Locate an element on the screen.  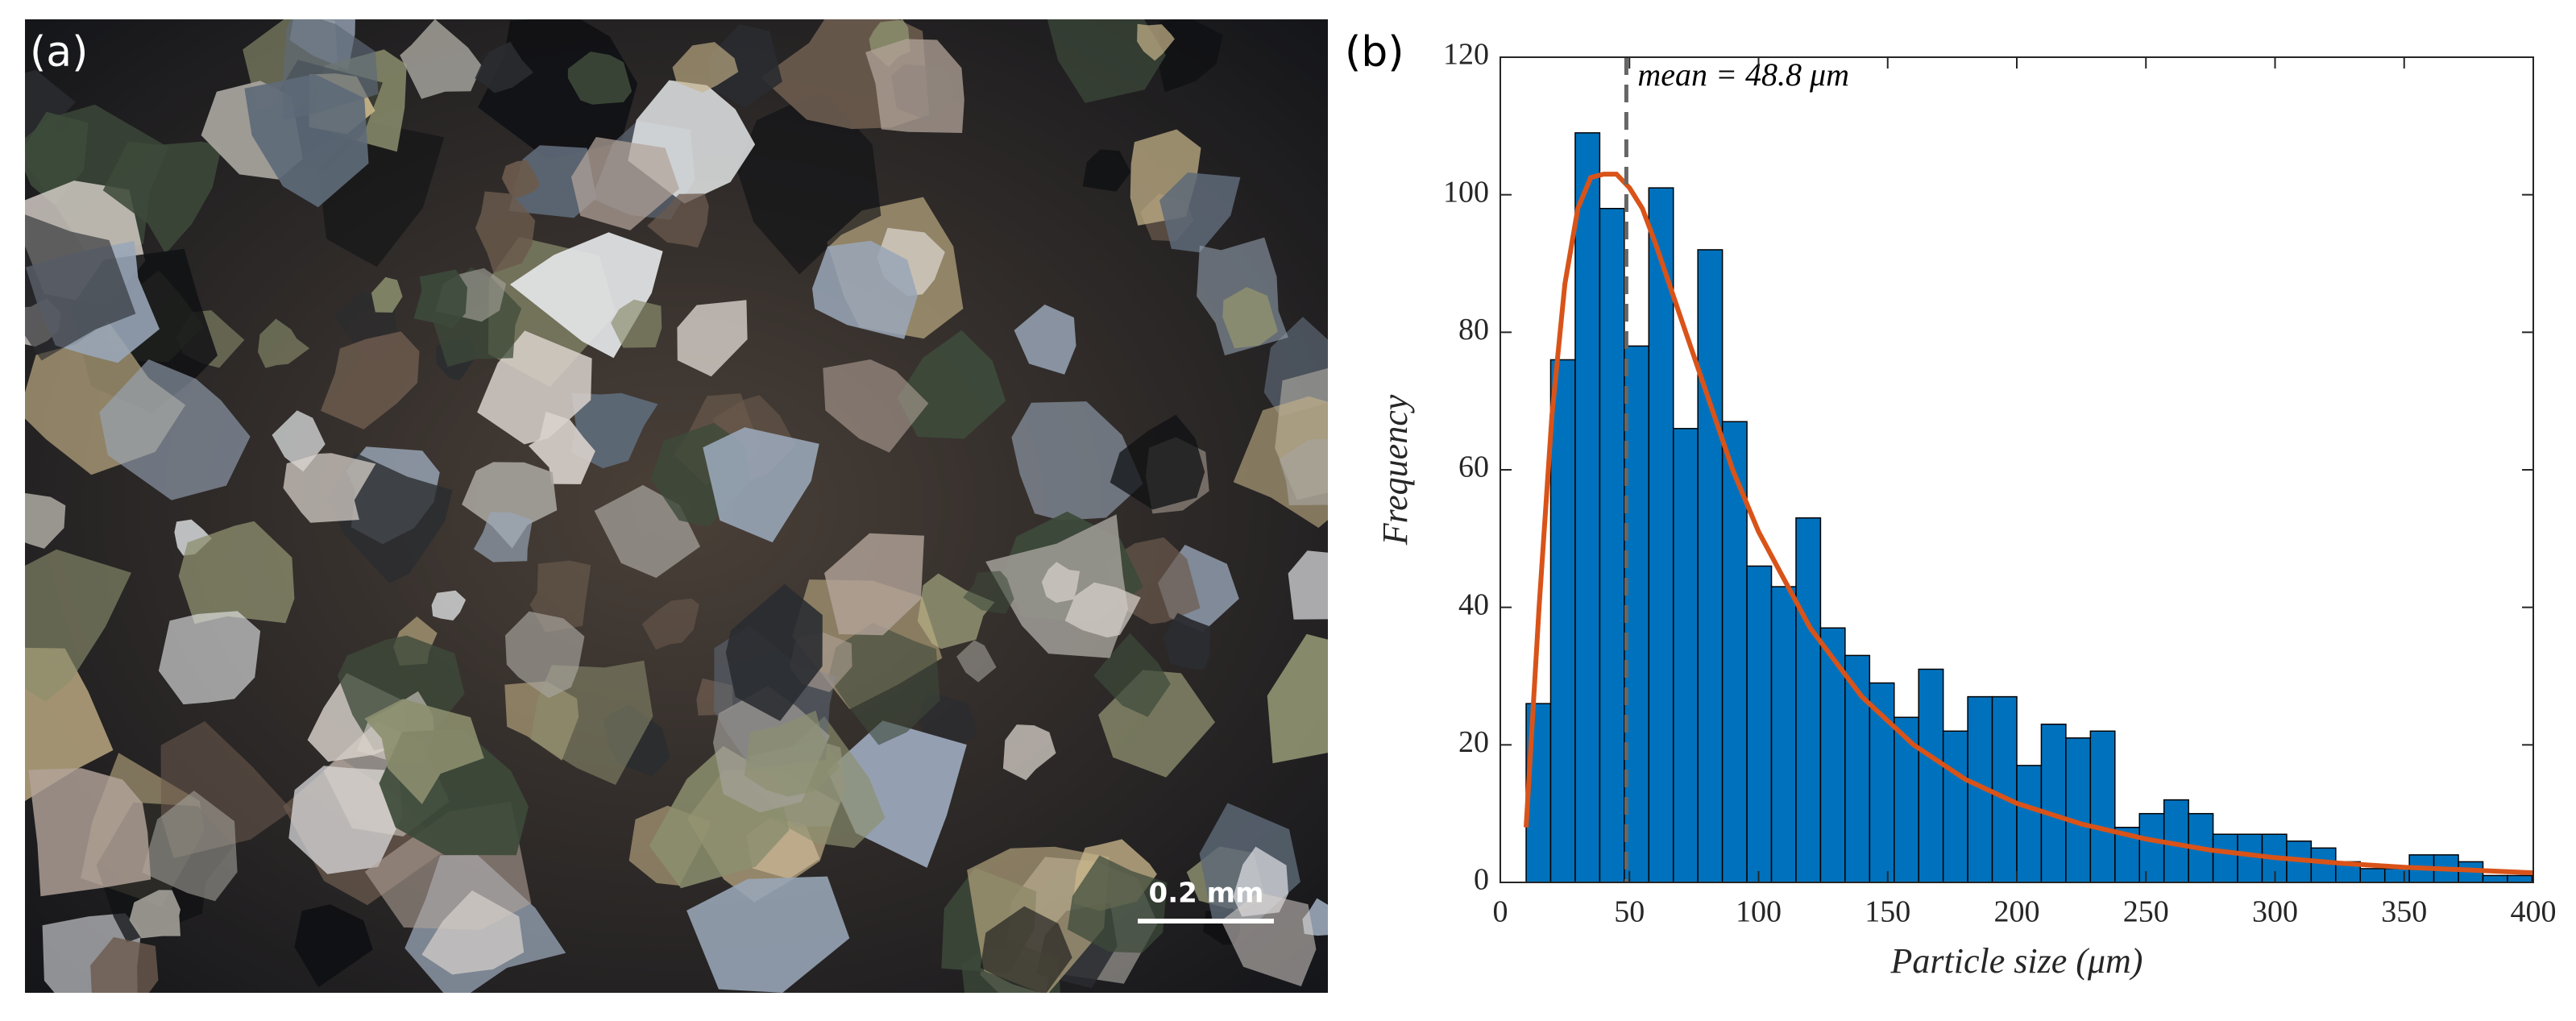
x-tick-label: 200 is located at coordinates (2017, 912).